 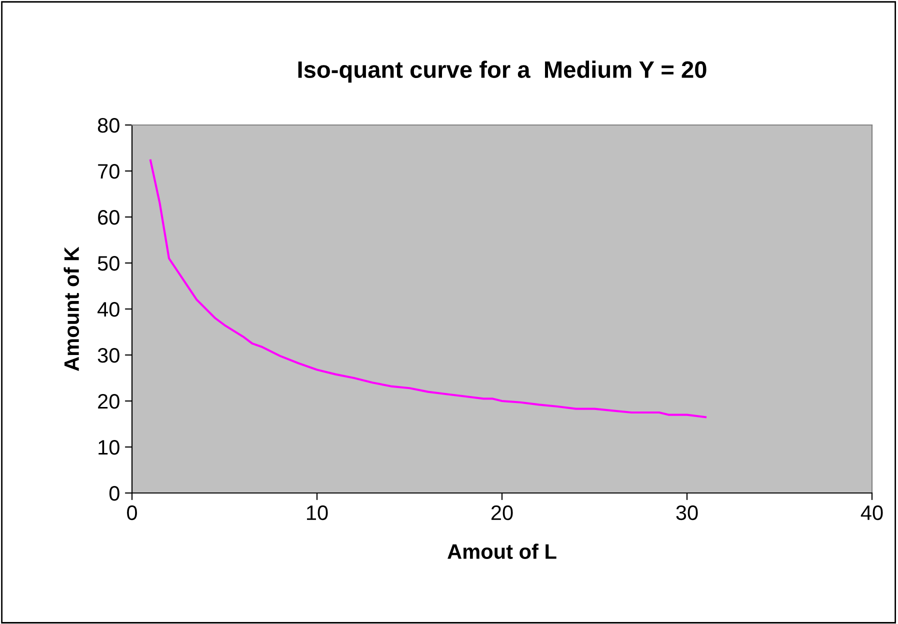 I want to click on x-tick-label: 10, so click(x=317, y=512).